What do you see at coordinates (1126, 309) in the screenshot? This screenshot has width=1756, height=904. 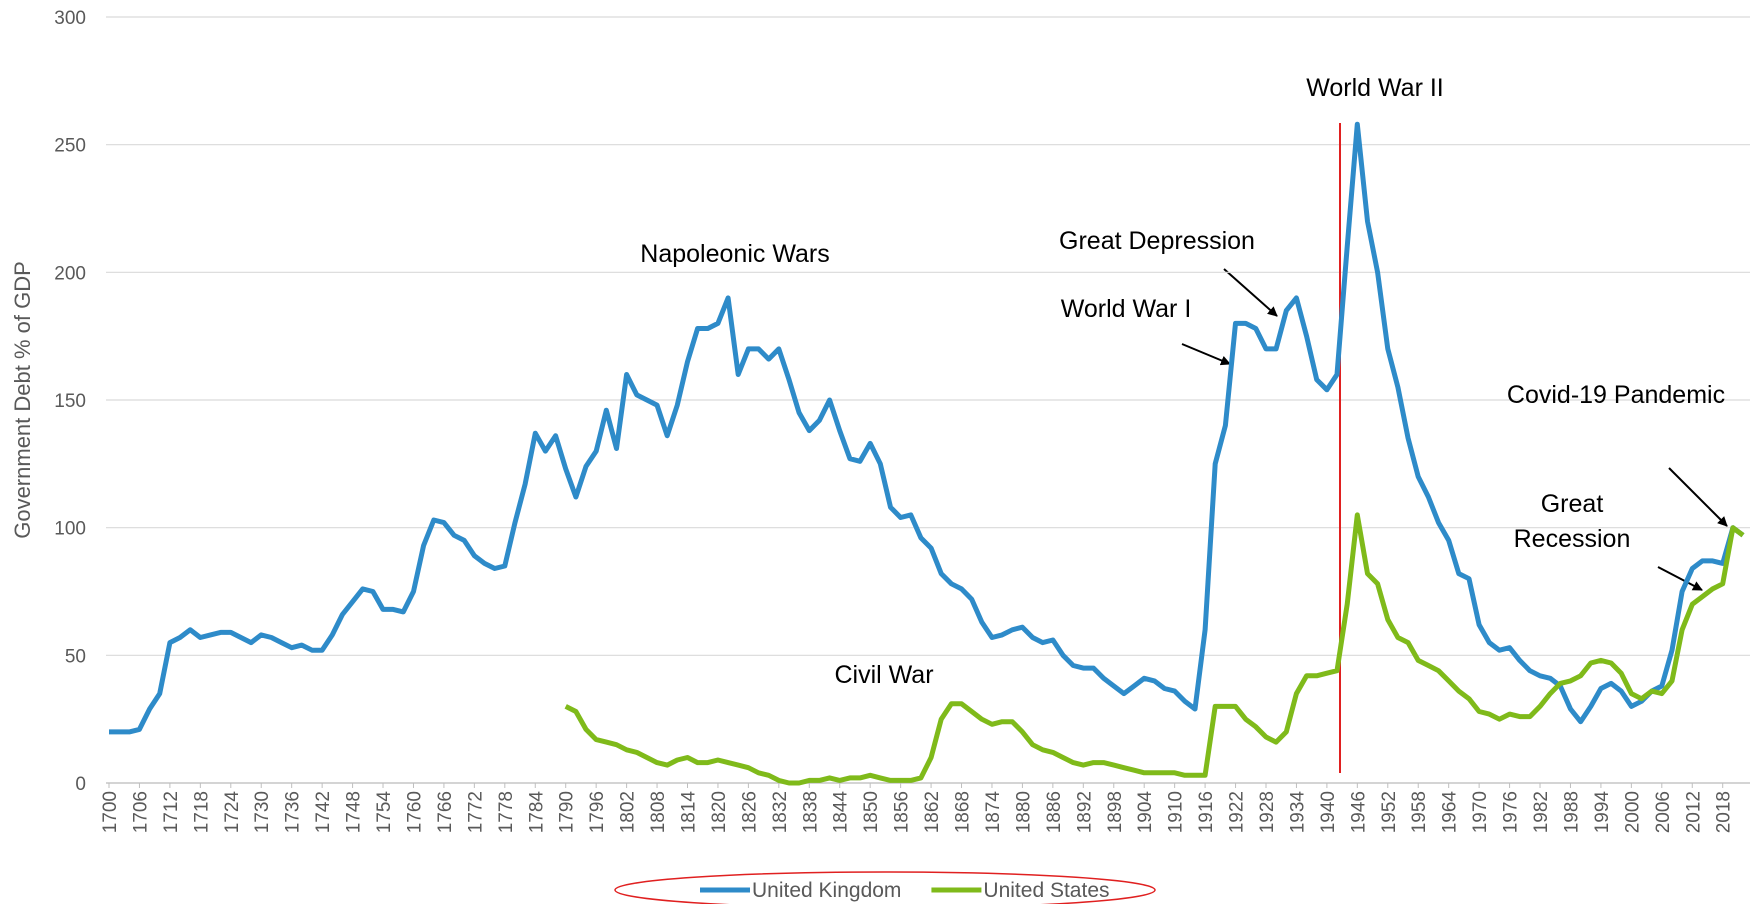 I see `annotation: World War I` at bounding box center [1126, 309].